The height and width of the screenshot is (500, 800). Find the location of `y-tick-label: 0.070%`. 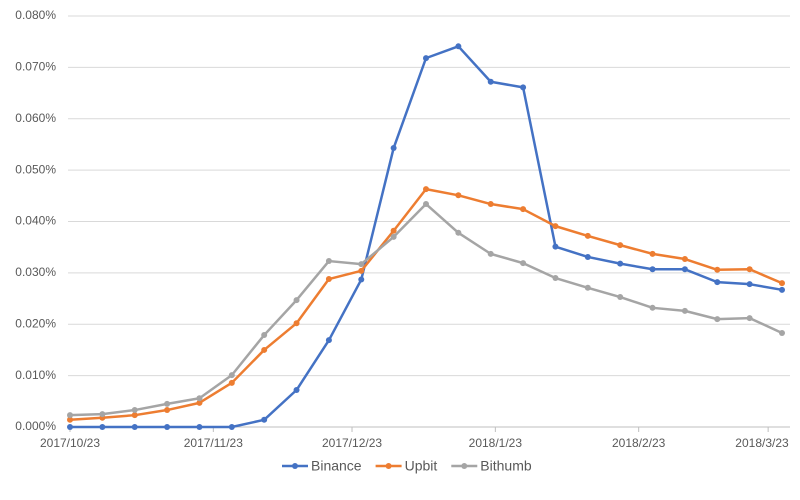

y-tick-label: 0.070% is located at coordinates (35, 67).